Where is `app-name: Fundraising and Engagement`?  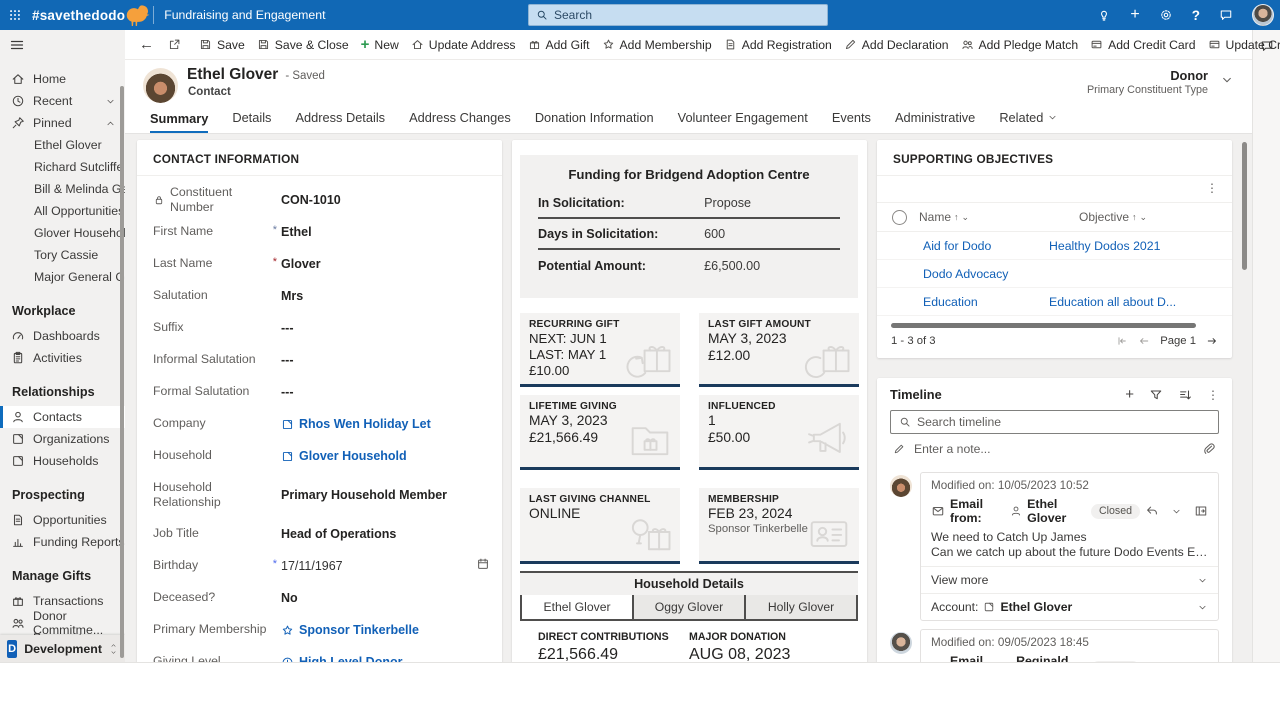 app-name: Fundraising and Engagement is located at coordinates (245, 15).